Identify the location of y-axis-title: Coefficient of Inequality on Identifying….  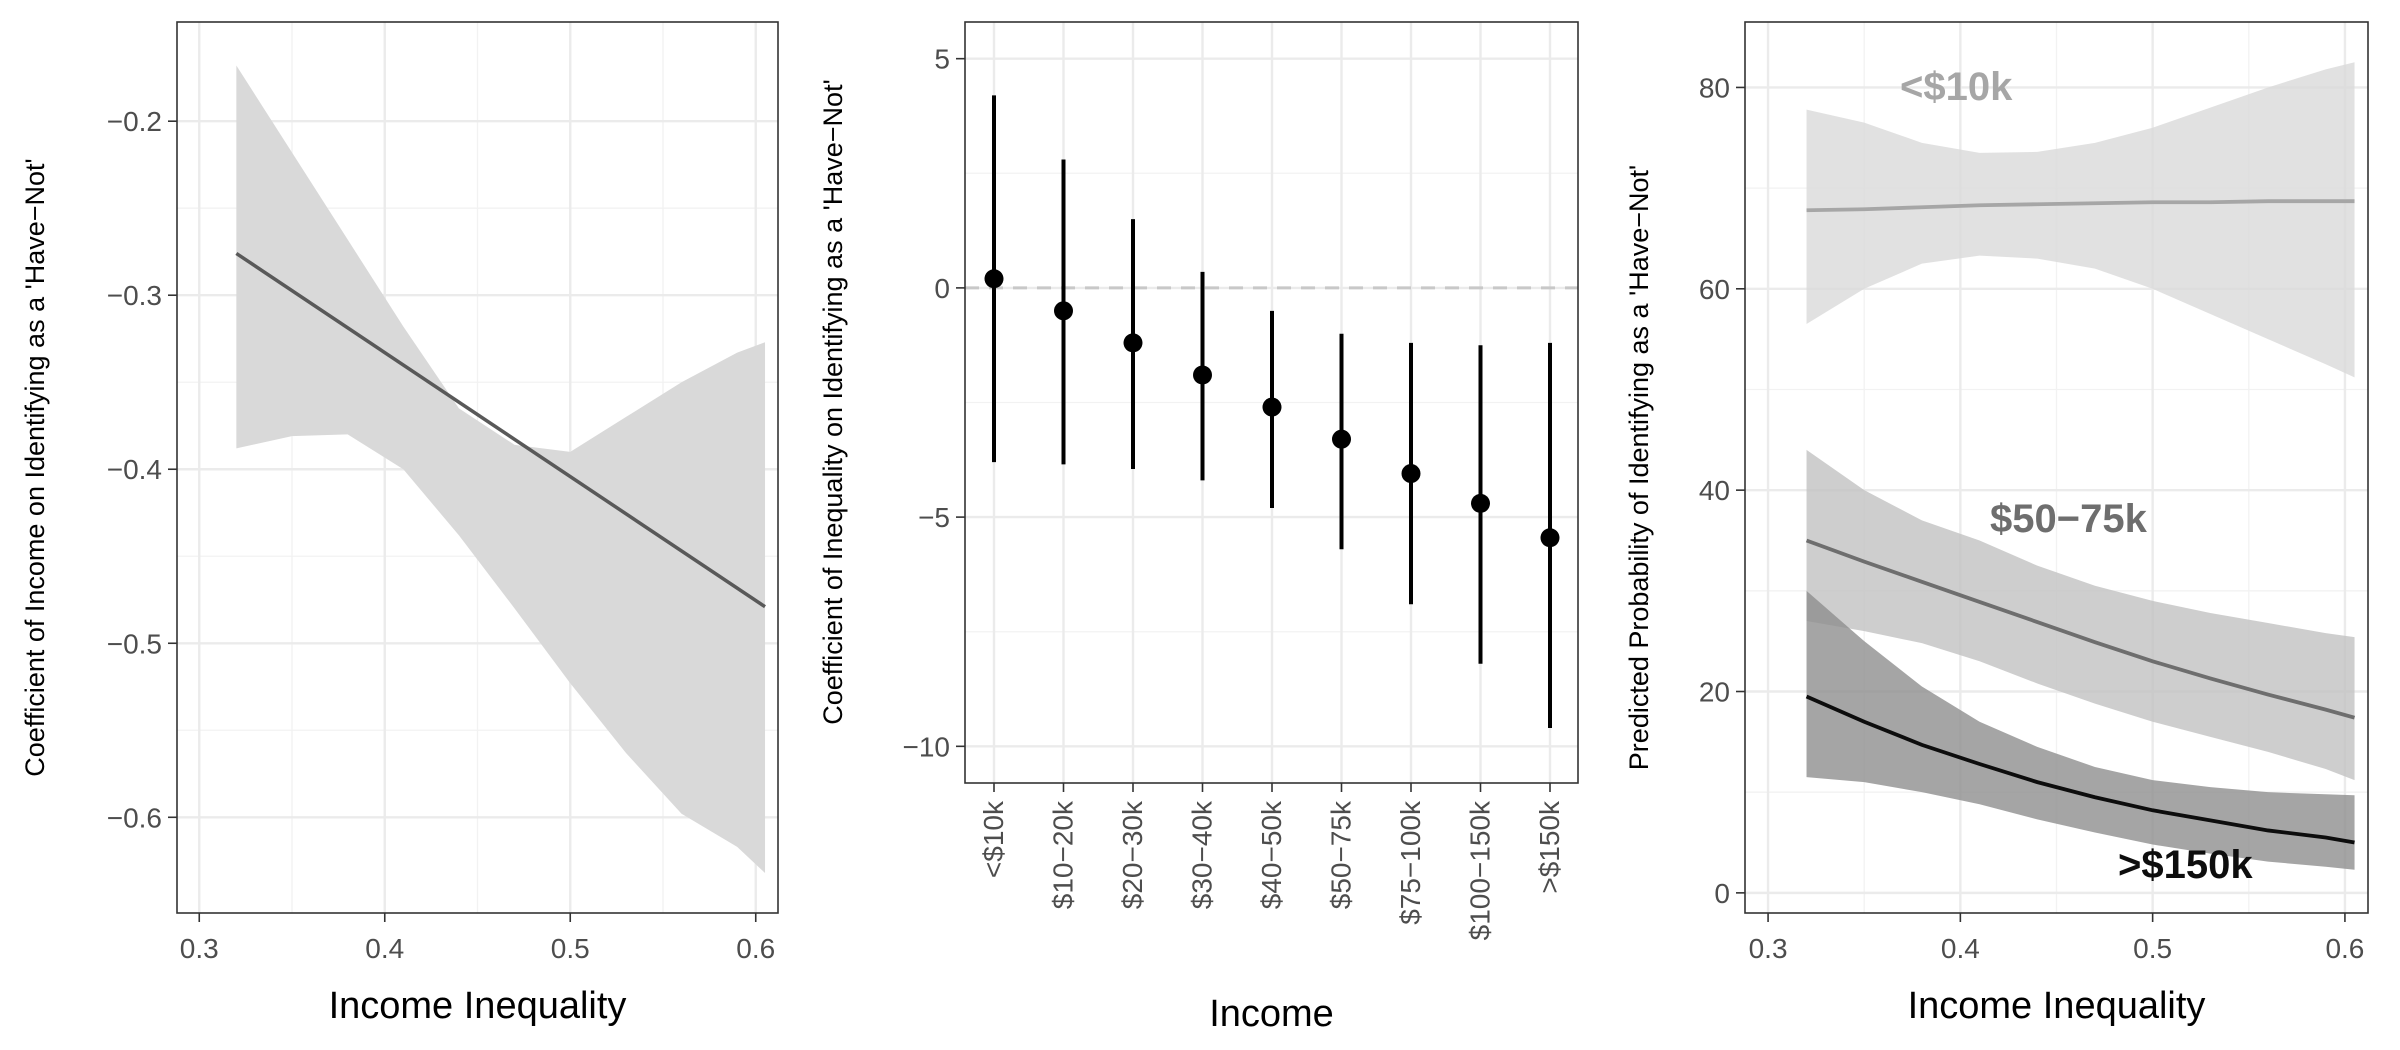
(833, 401).